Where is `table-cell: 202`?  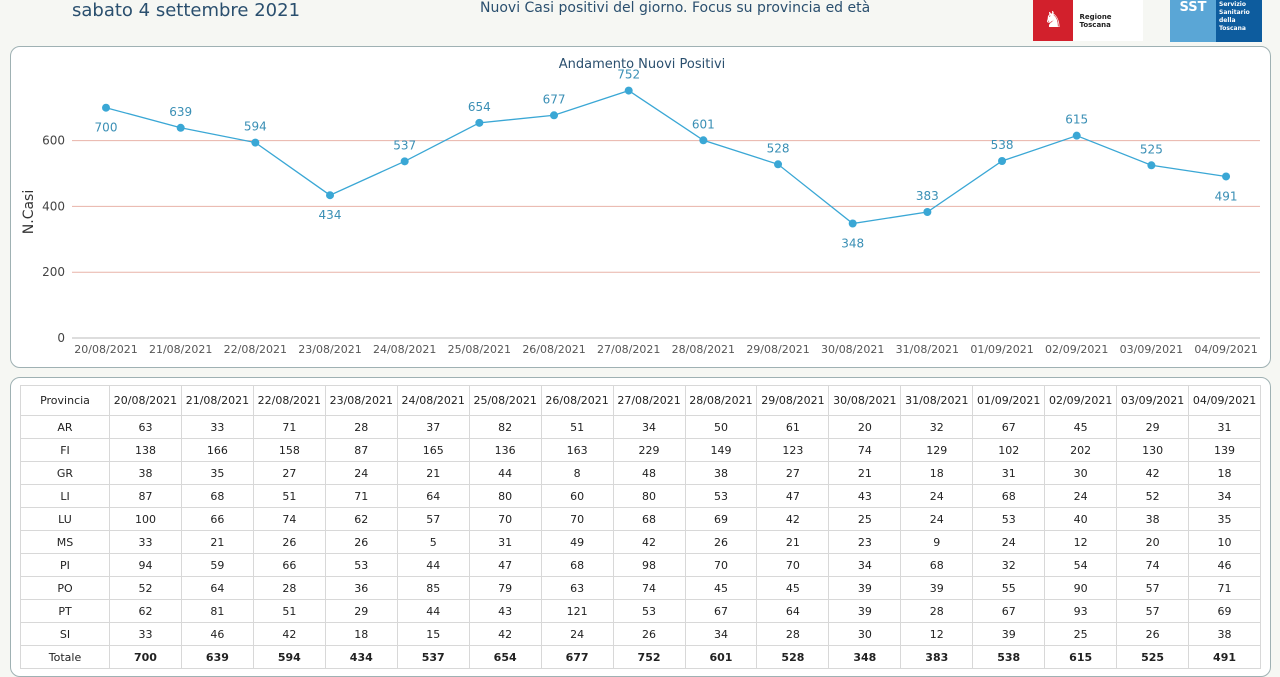 table-cell: 202 is located at coordinates (1081, 450).